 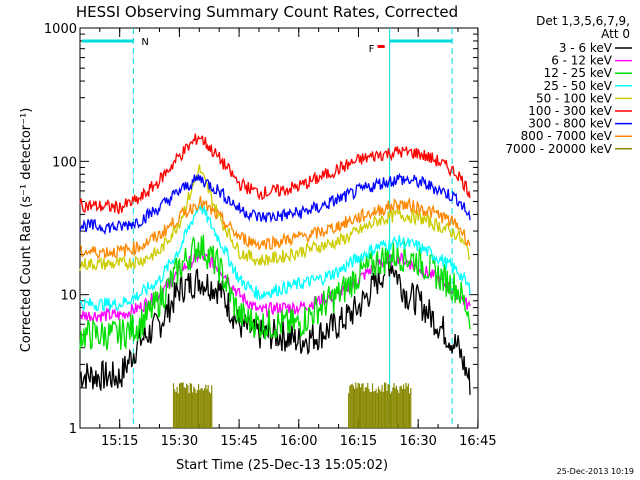 I want to click on legend-header-line-2: Att 0, so click(x=615, y=34).